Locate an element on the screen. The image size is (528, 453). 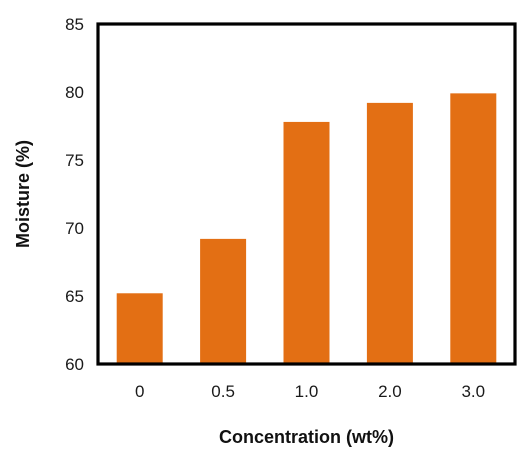
x-tick-label: 0.5 is located at coordinates (223, 391).